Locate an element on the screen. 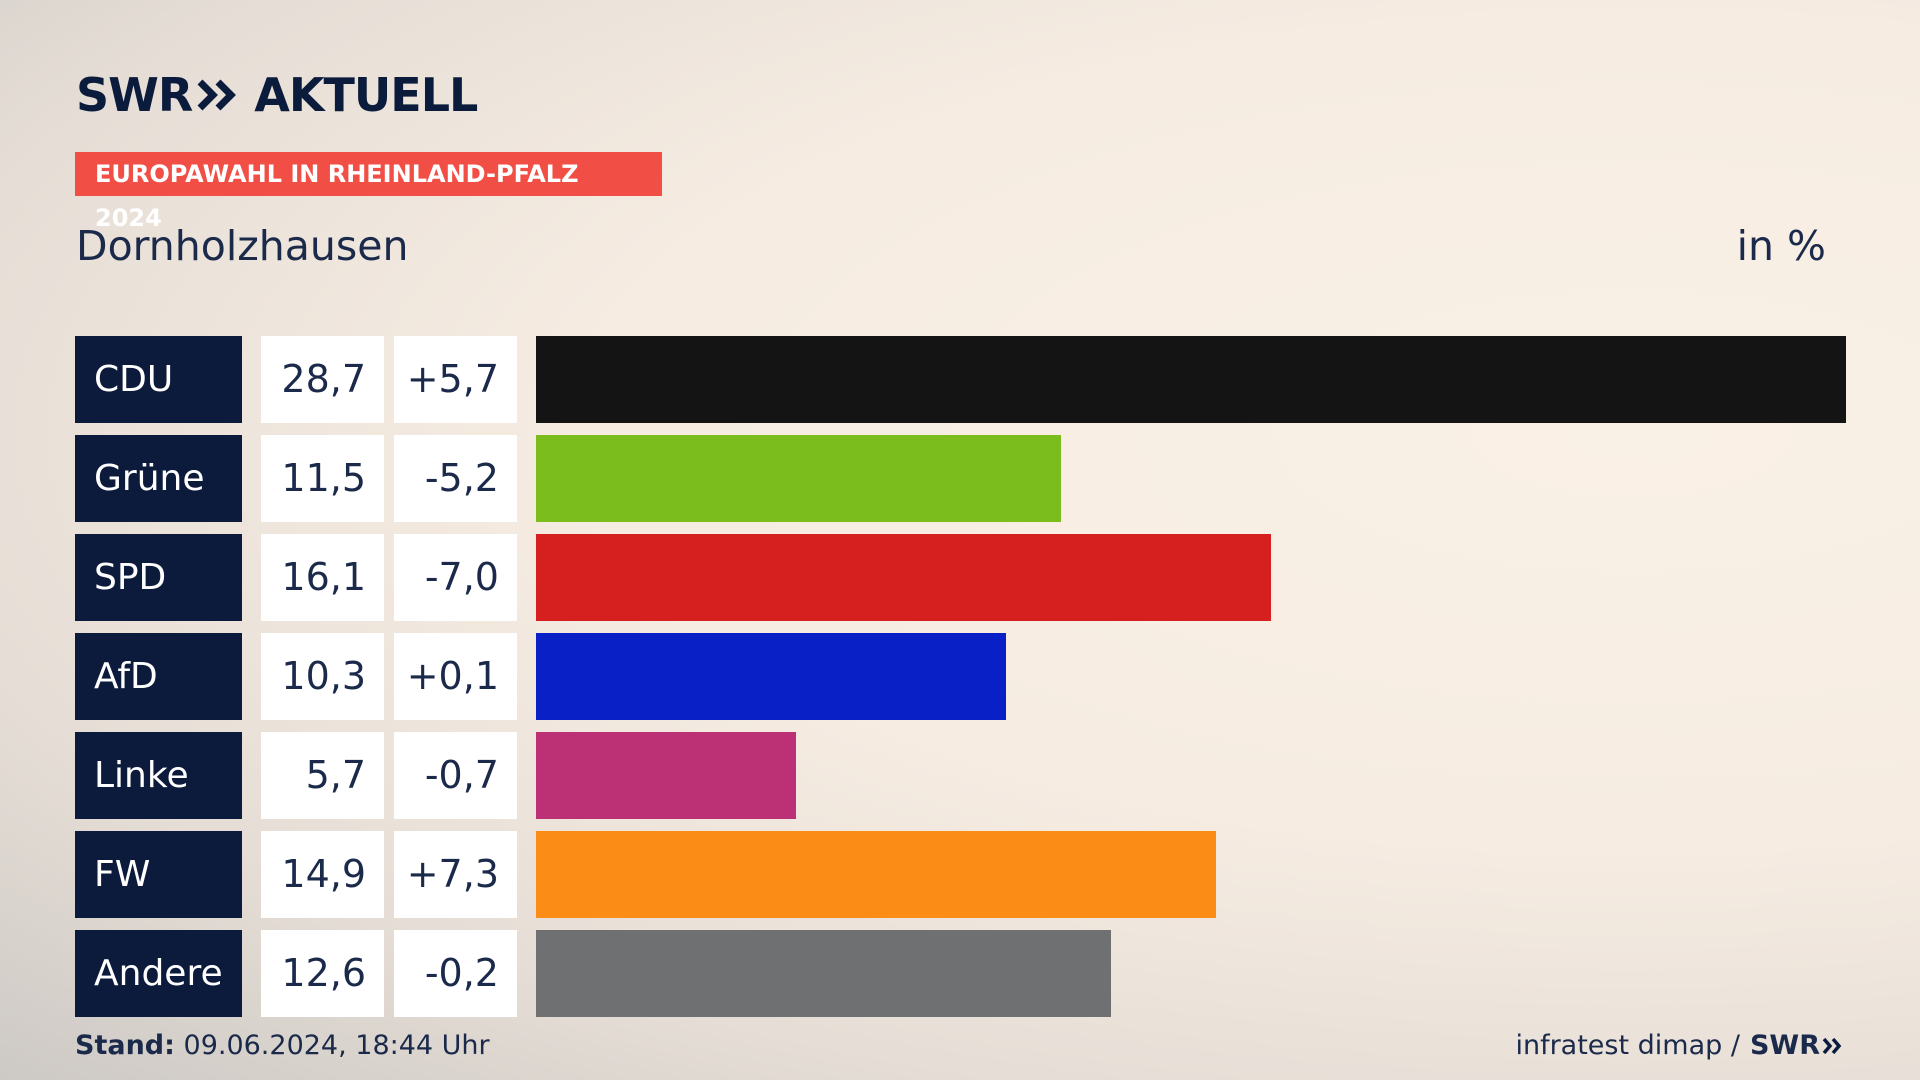 The image size is (1920, 1080). chart-row: Grüne 11,5 -5,2 is located at coordinates (960, 478).